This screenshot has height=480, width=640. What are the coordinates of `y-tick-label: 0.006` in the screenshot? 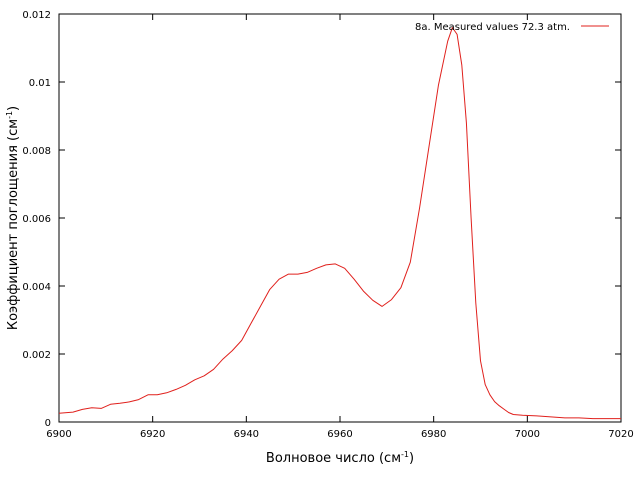 It's located at (36, 219).